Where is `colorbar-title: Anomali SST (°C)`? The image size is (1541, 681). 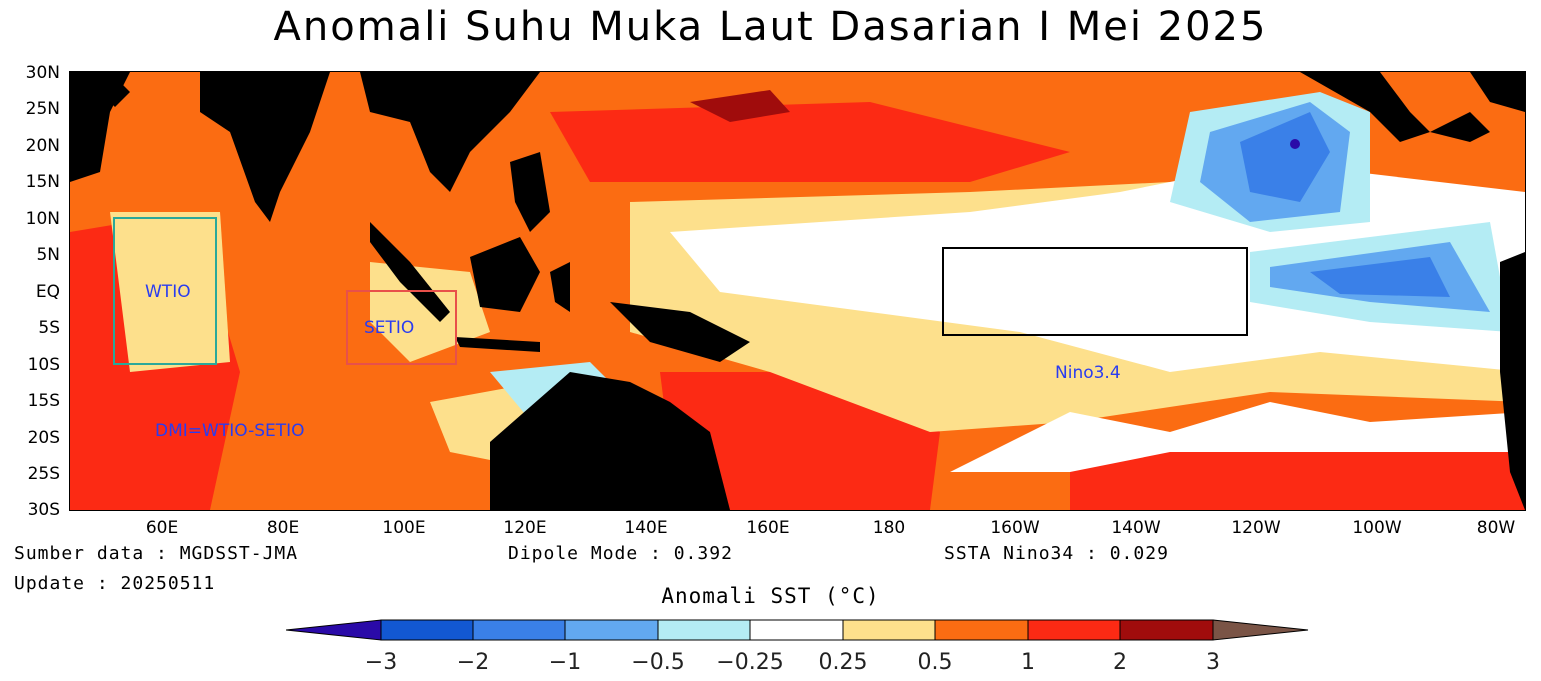
colorbar-title: Anomali SST (°C) is located at coordinates (770, 596).